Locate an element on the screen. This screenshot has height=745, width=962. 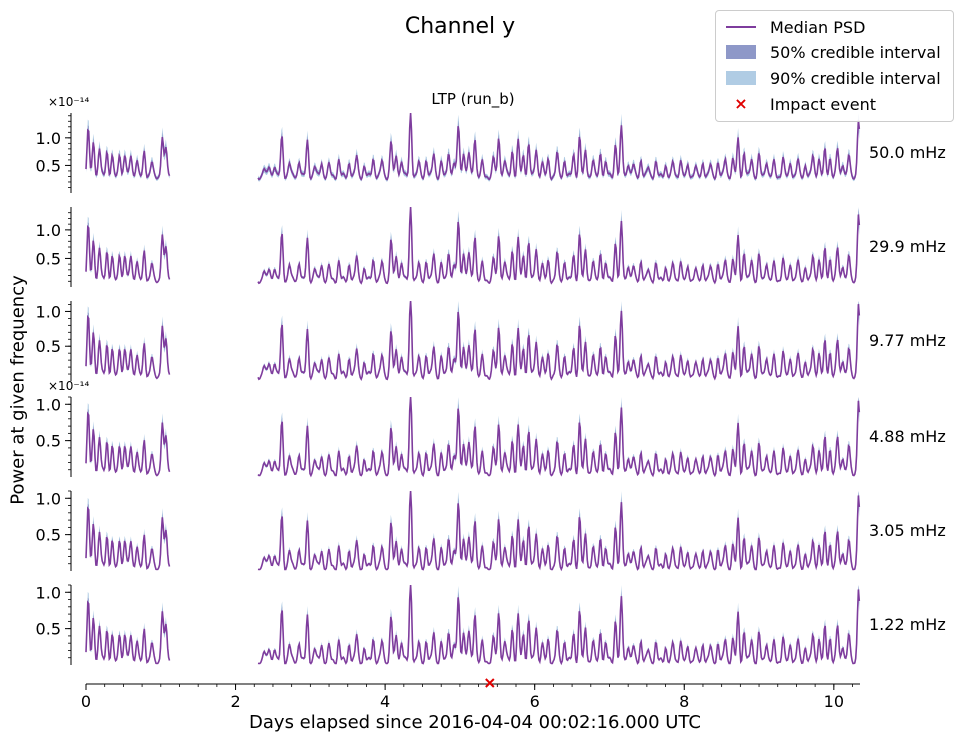
legend-swatch-median is located at coordinates (741, 27).